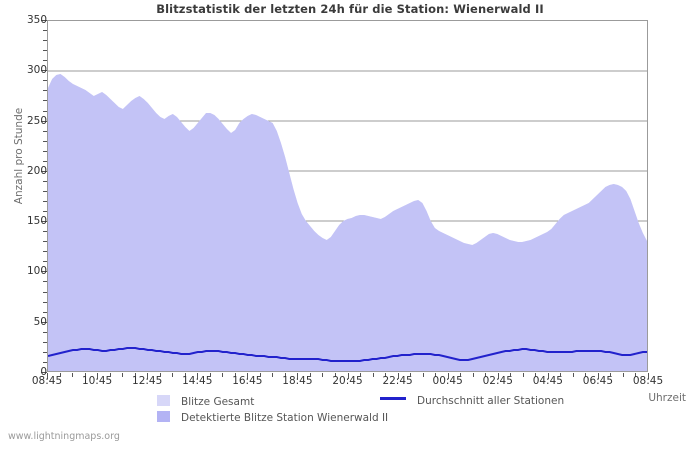  I want to click on y-tick-label: 350, so click(36, 20).